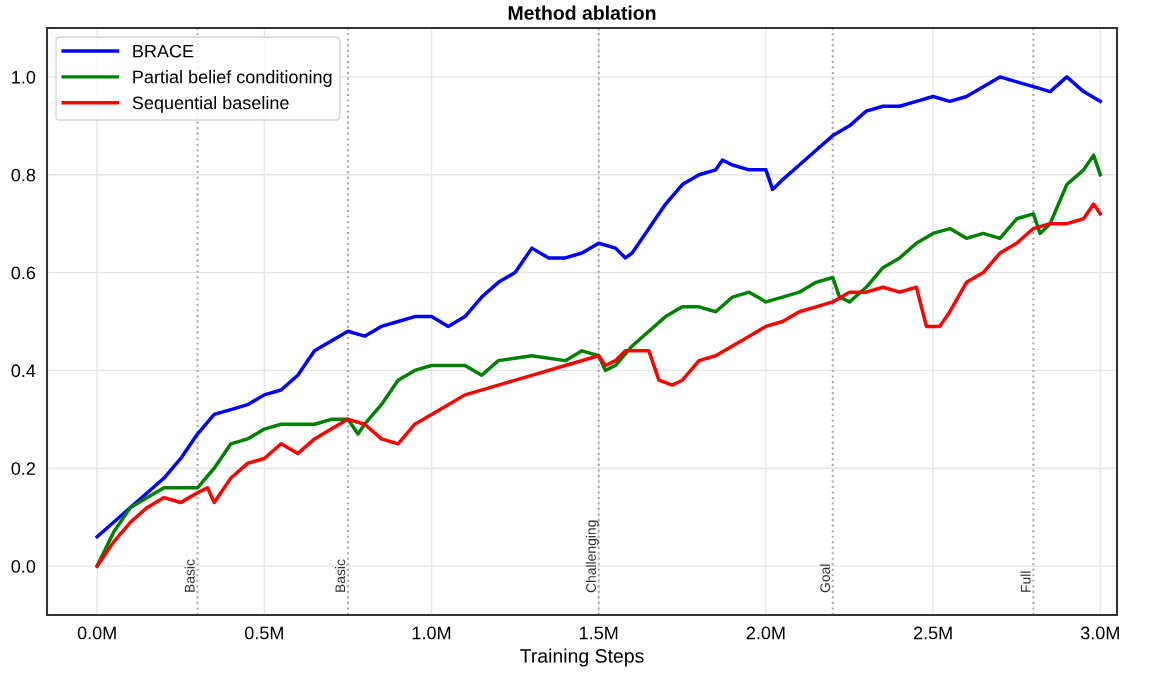 The image size is (1149, 675). Describe the element at coordinates (96, 633) in the screenshot. I see `x-tick-label: 0.0M` at that location.